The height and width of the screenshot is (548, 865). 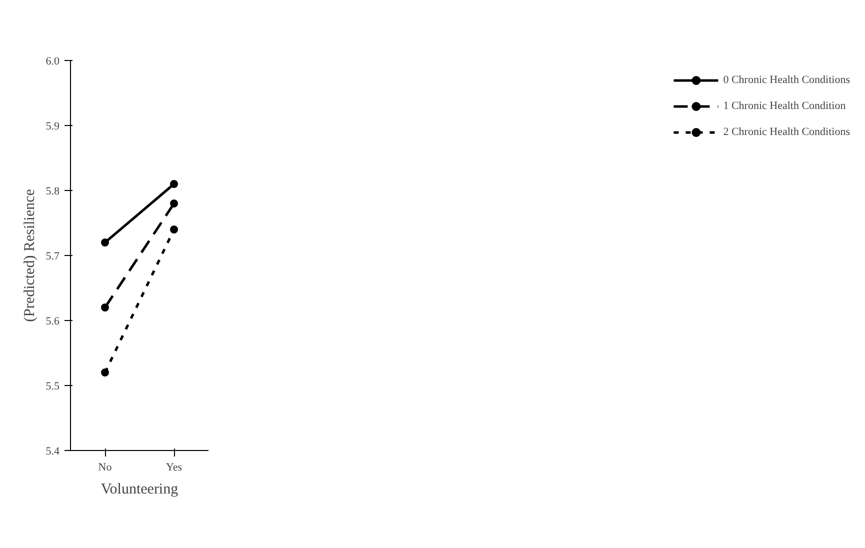 I want to click on legend-label: 1 Chronic Health Condition, so click(x=784, y=106).